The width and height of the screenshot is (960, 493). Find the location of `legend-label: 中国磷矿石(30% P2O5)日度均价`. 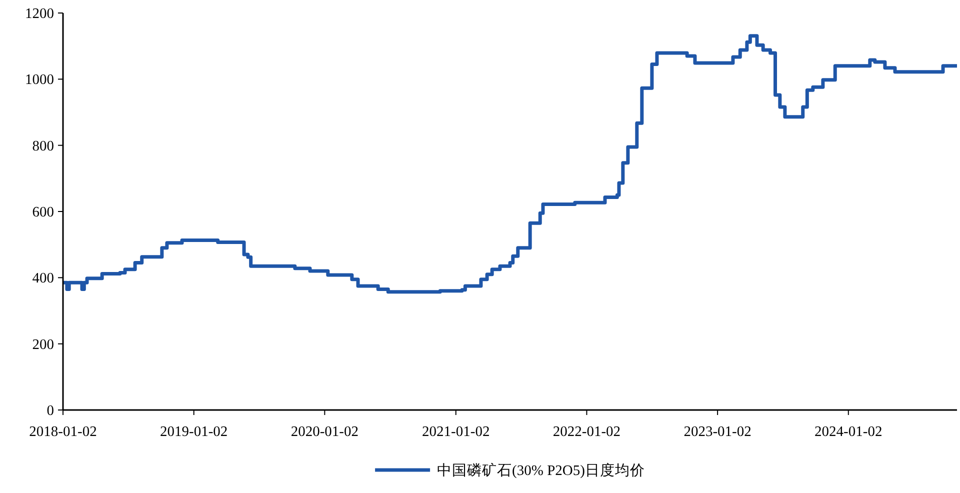

legend-label: 中国磷矿石(30% P2O5)日度均价 is located at coordinates (541, 470).